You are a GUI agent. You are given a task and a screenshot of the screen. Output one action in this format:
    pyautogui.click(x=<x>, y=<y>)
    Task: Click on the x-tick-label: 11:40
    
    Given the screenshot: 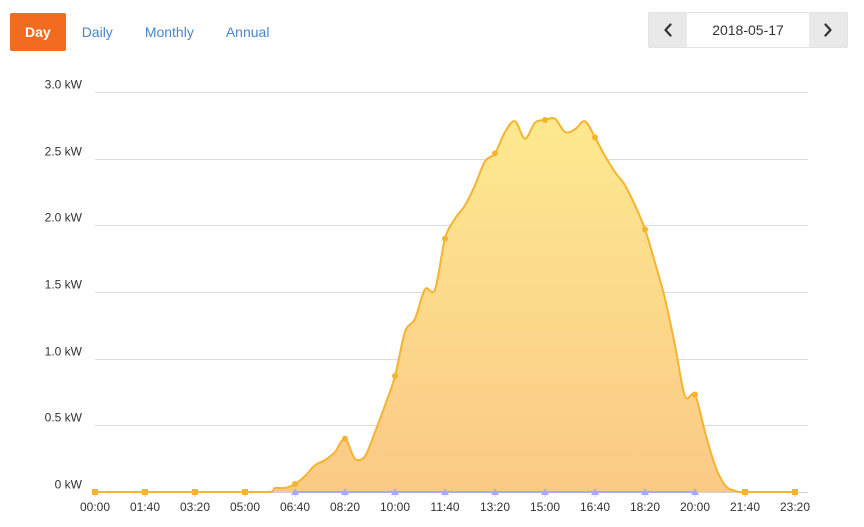 What is the action you would take?
    pyautogui.click(x=444, y=507)
    